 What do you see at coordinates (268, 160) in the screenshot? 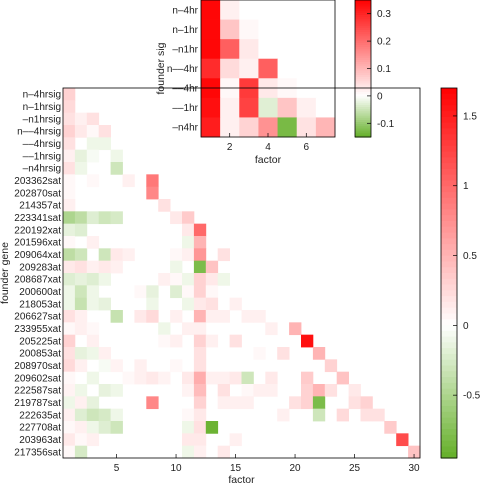
I see `small-heatmap-x-label: factor` at bounding box center [268, 160].